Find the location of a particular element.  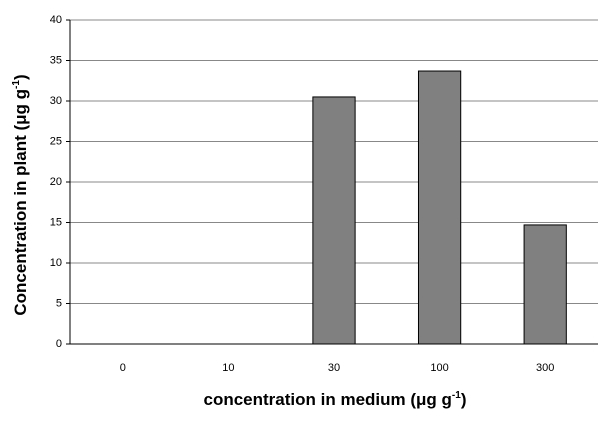

y-axis-title: Concentration in plant (μg g-1) is located at coordinates (21, 194).